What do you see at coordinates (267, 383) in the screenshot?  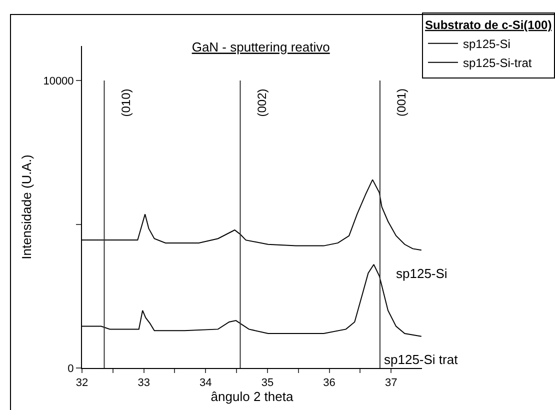 I see `x-tick-label: 35` at bounding box center [267, 383].